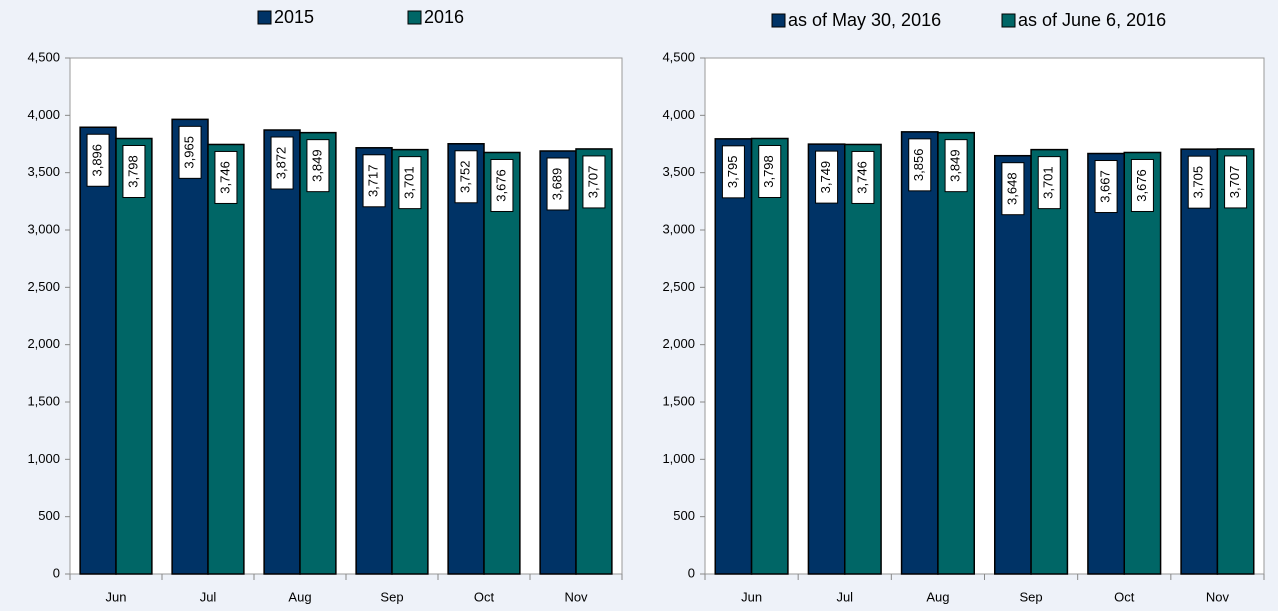 Image resolution: width=1278 pixels, height=611 pixels. I want to click on value-label: 3,752, so click(464, 176).